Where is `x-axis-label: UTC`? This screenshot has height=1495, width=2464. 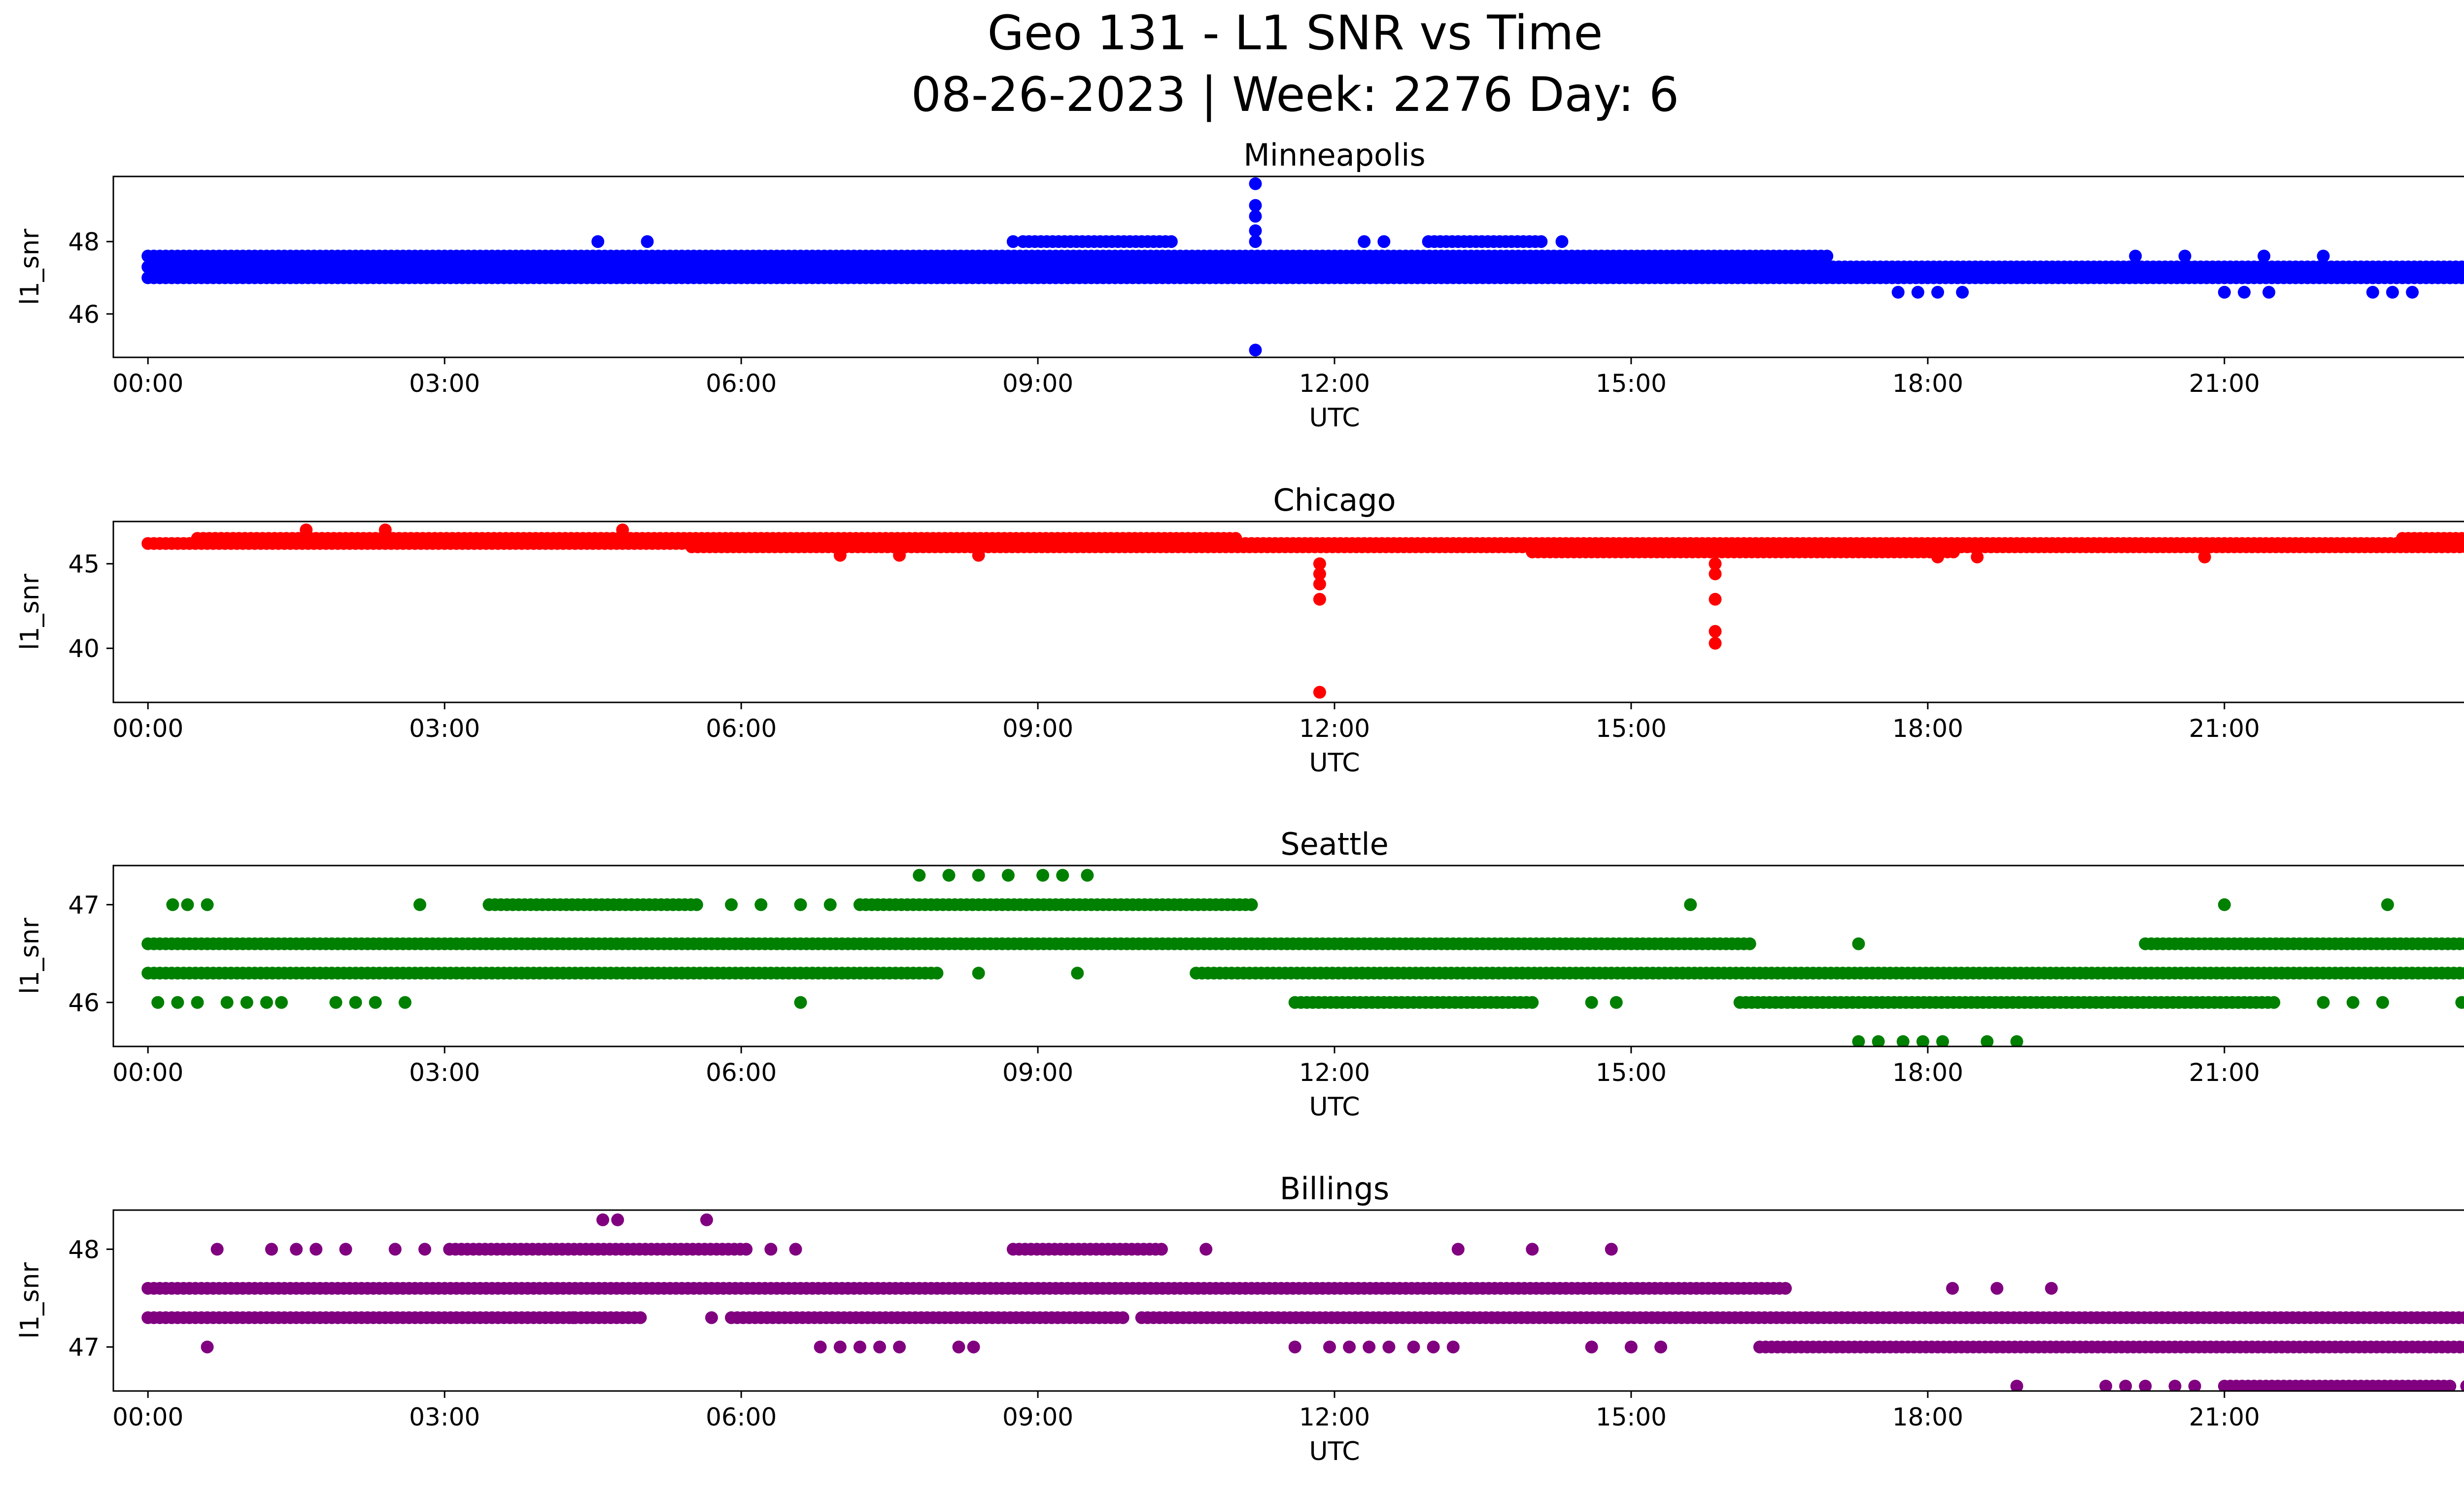
x-axis-label: UTC is located at coordinates (1334, 1107).